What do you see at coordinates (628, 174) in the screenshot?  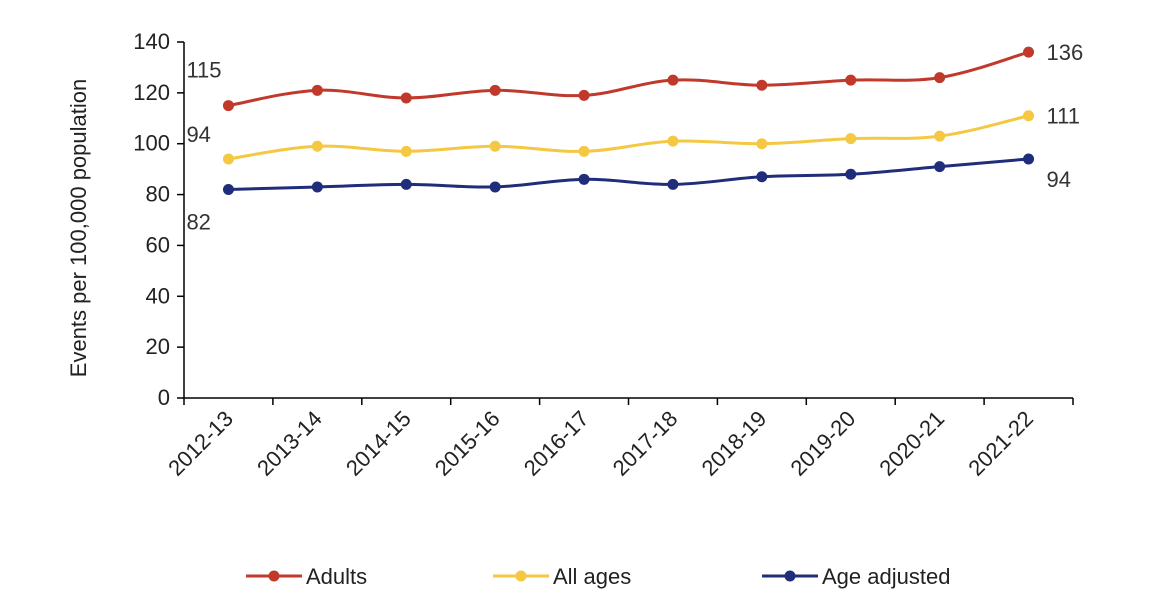 I see `series-line-age-adjusted` at bounding box center [628, 174].